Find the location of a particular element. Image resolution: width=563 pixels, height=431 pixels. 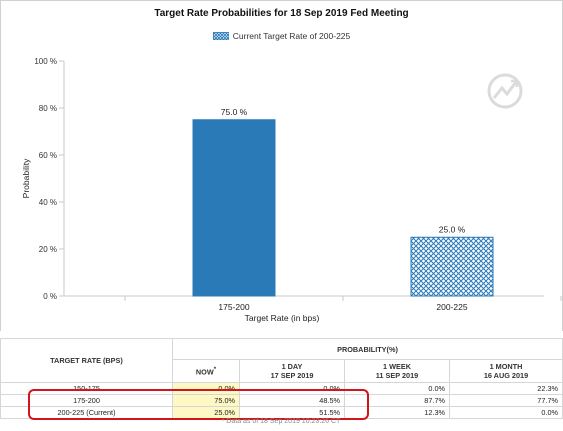

y-tick-label: 0 % is located at coordinates (50, 296).